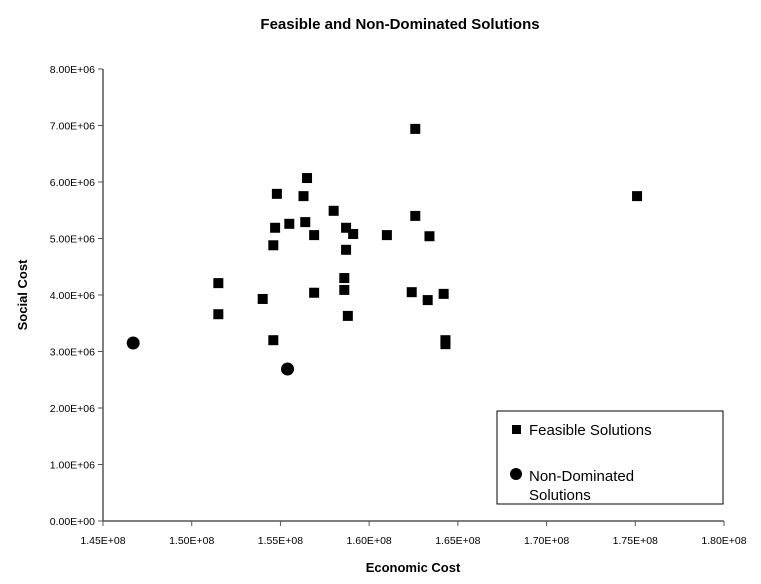 Image resolution: width=761 pixels, height=584 pixels. Describe the element at coordinates (399, 24) in the screenshot. I see `chart-title: Feasible and Non-Dominated Solutions` at that location.